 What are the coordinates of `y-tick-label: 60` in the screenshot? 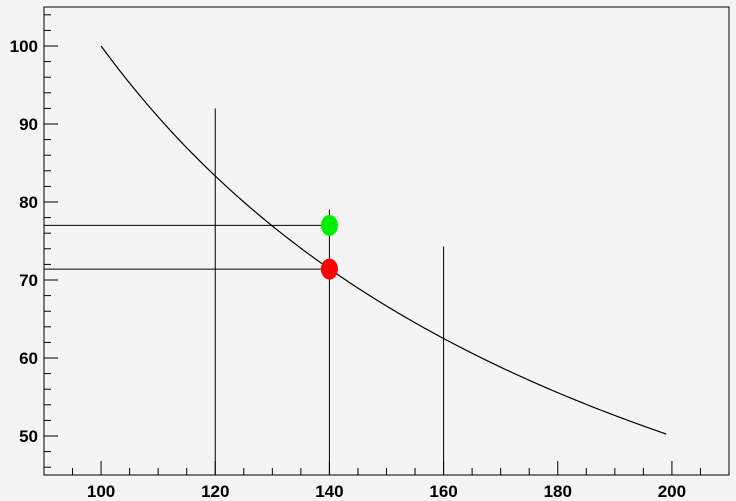 It's located at (28, 358).